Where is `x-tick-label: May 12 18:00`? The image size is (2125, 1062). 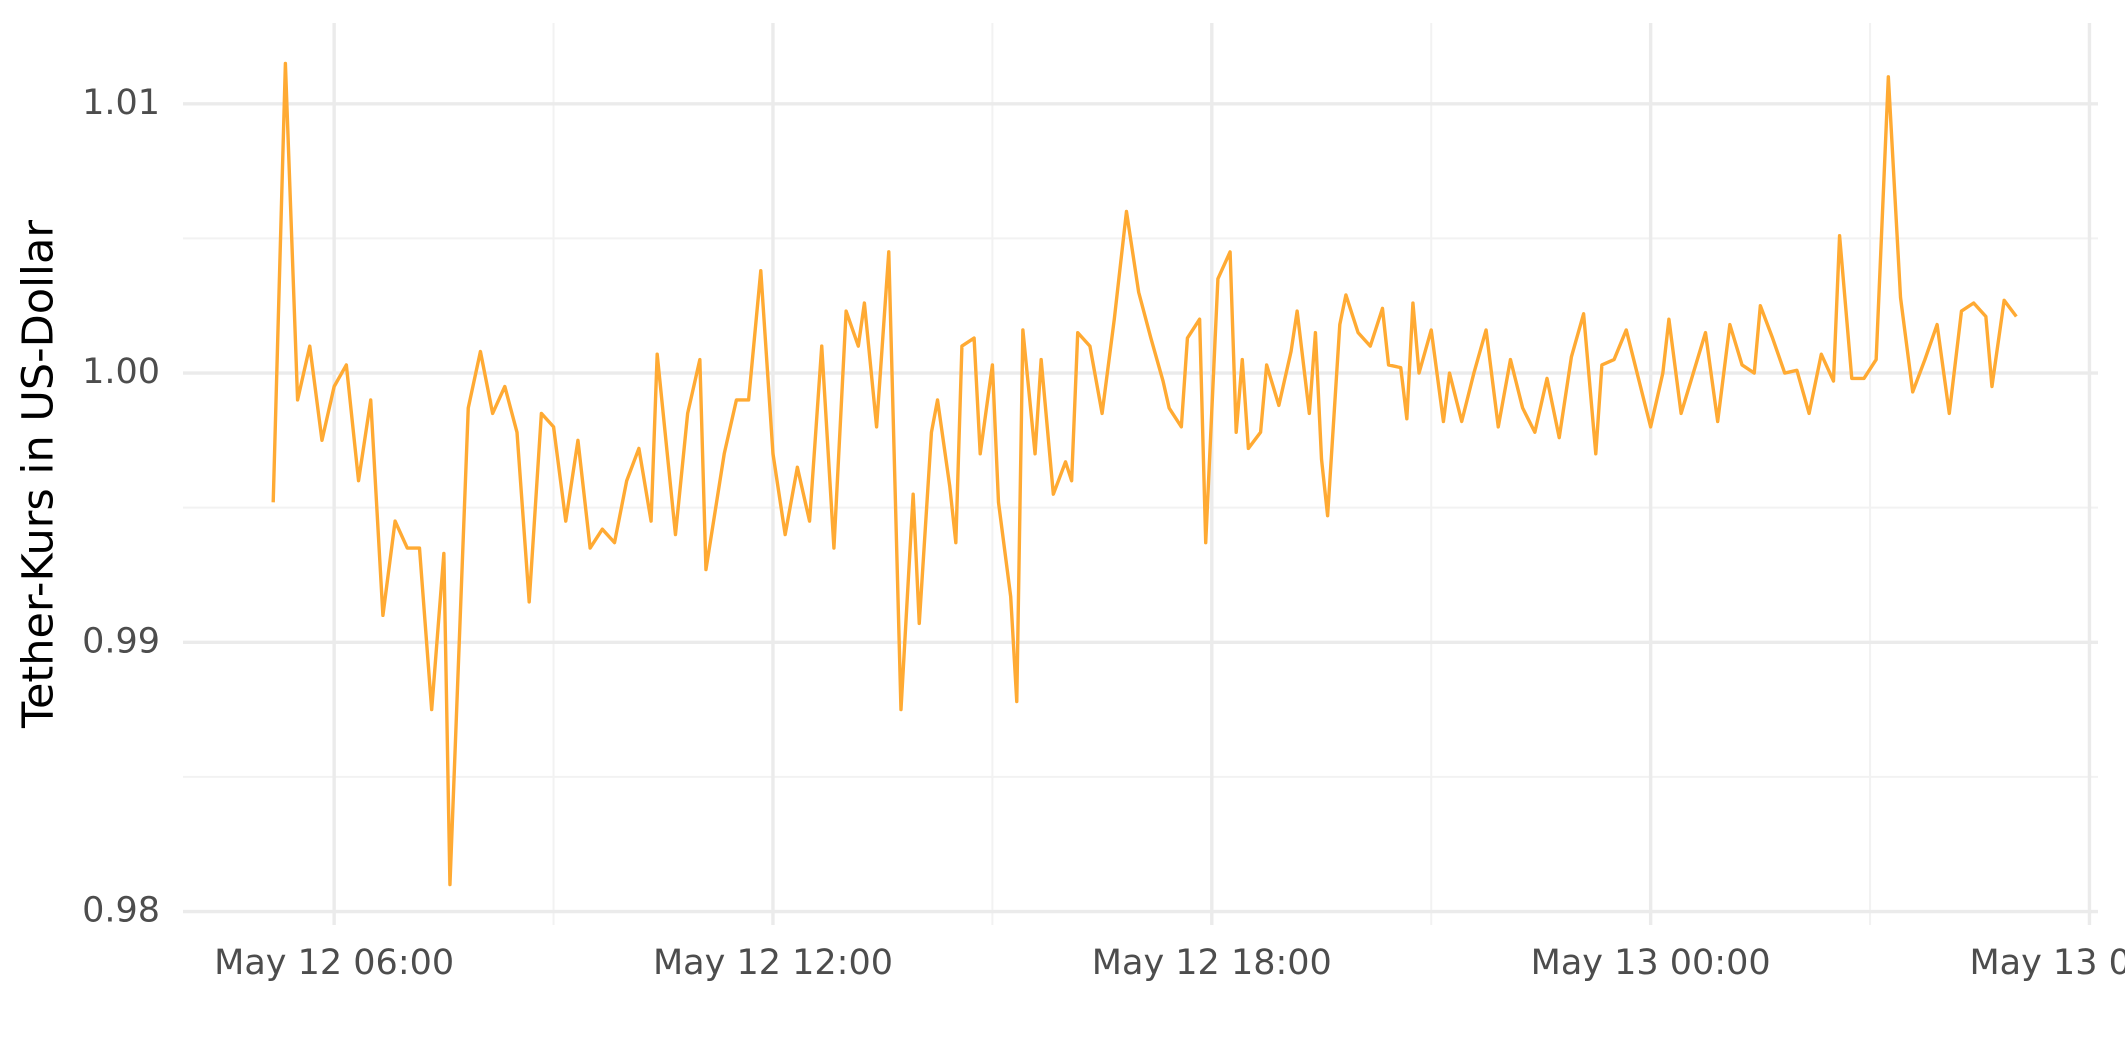
x-tick-label: May 12 18:00 is located at coordinates (1212, 963).